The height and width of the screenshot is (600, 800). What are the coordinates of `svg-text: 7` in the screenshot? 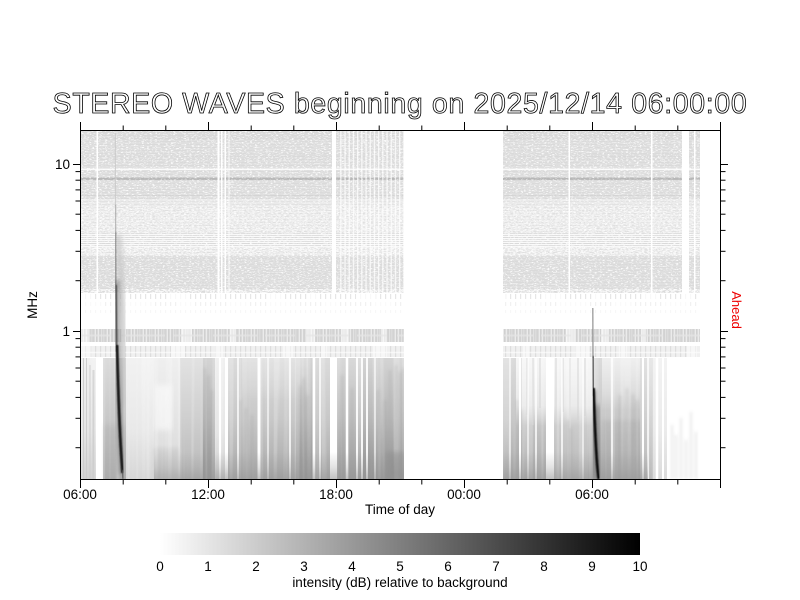 It's located at (496, 566).